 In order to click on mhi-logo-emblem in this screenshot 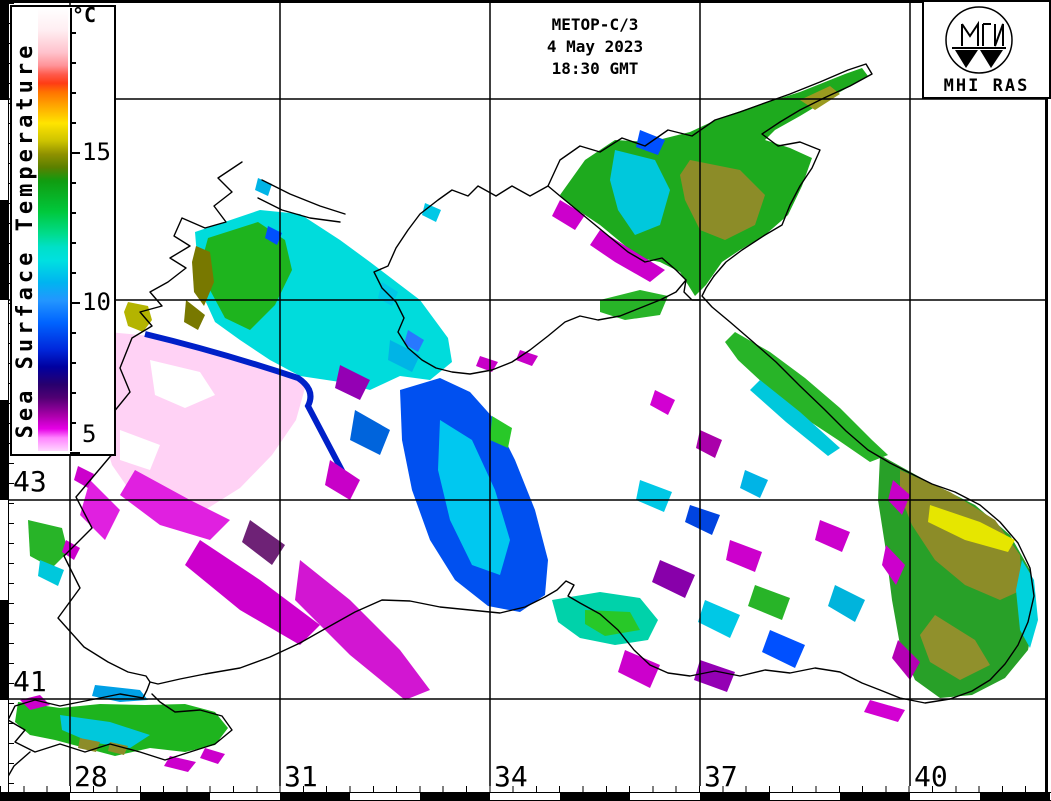, I will do `click(979, 40)`.